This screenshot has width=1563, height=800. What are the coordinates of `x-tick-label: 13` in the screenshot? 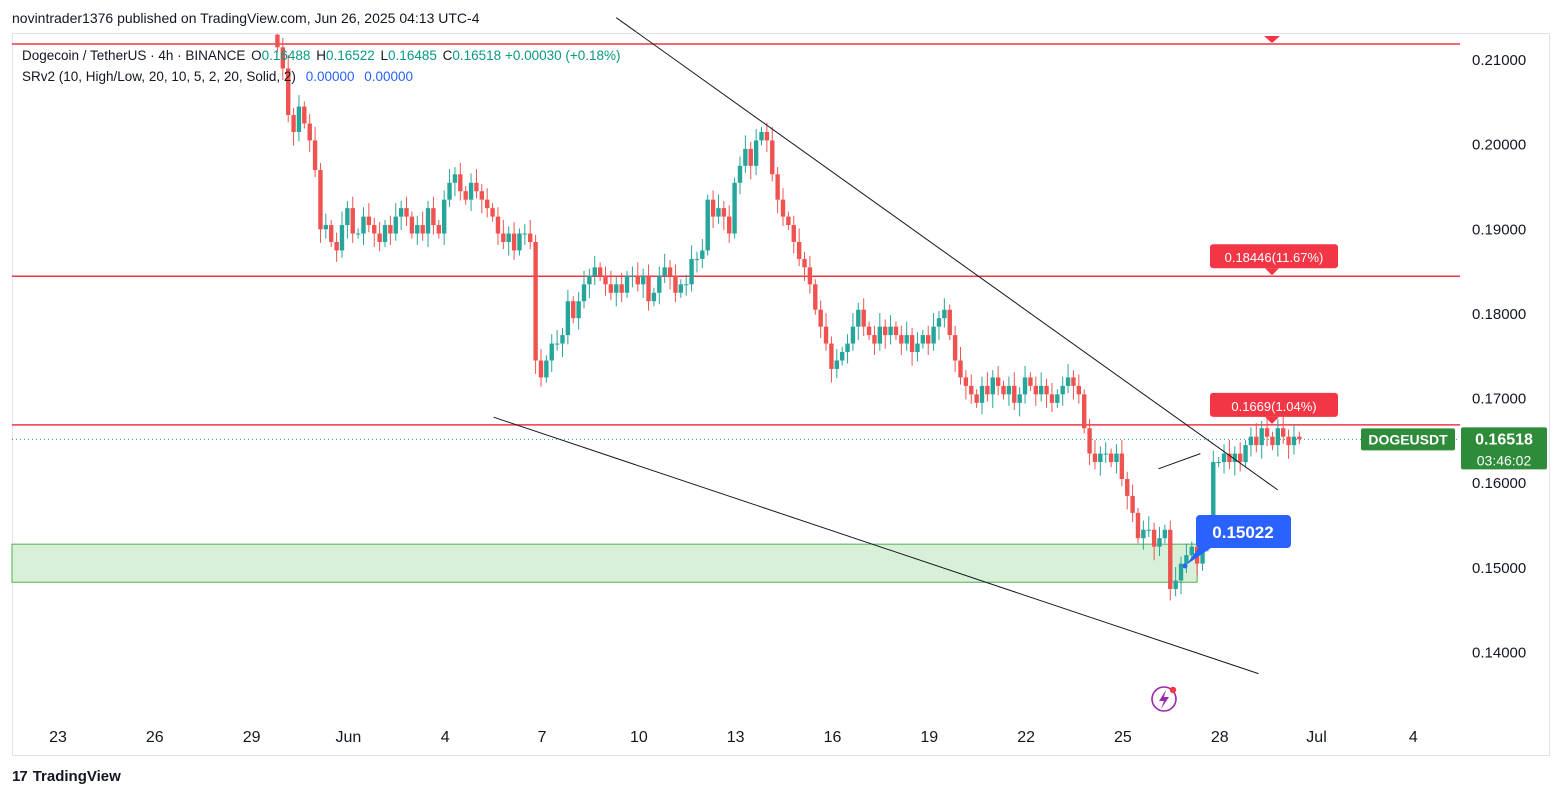 It's located at (736, 737).